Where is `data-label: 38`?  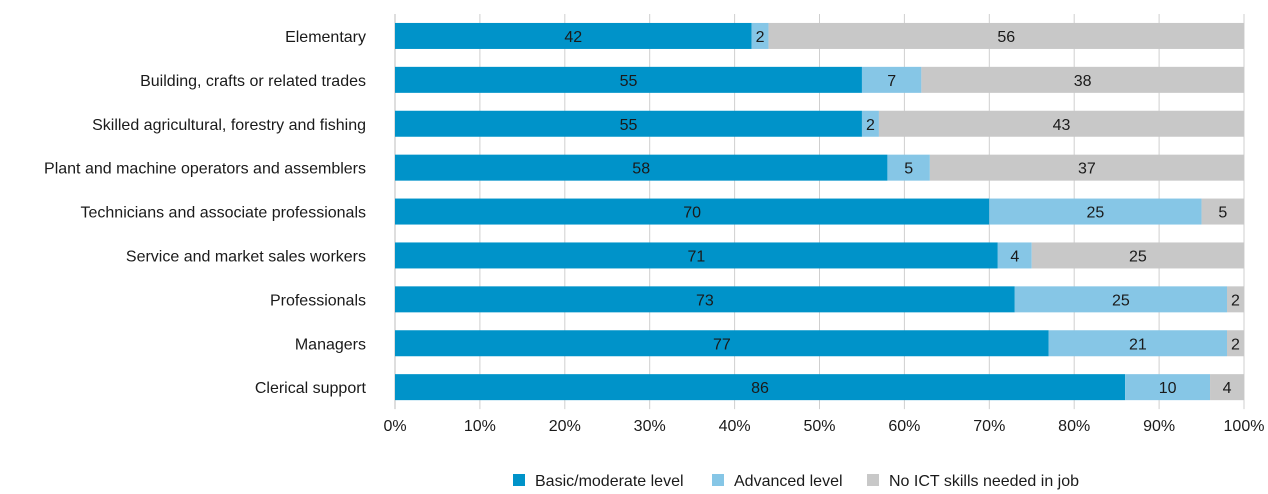 data-label: 38 is located at coordinates (1083, 81).